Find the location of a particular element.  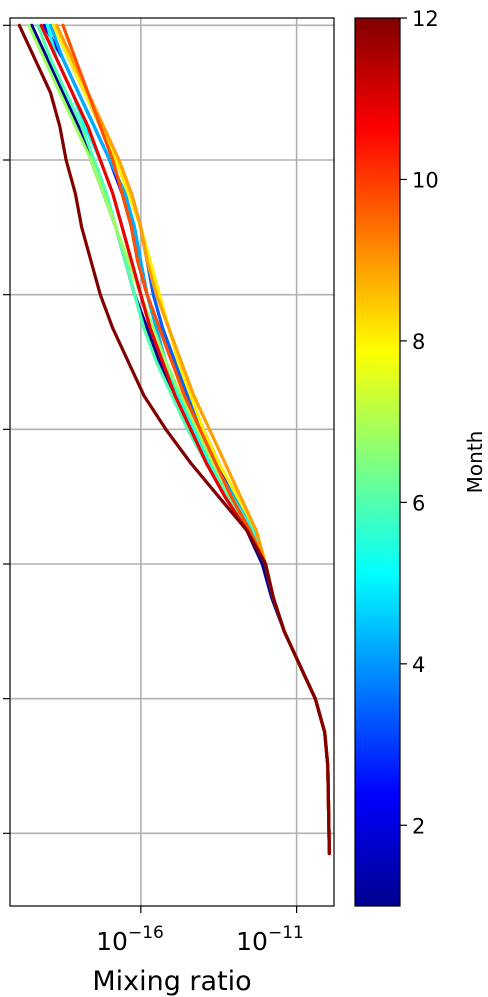

colorbar-tick-label: 4 is located at coordinates (418, 665).